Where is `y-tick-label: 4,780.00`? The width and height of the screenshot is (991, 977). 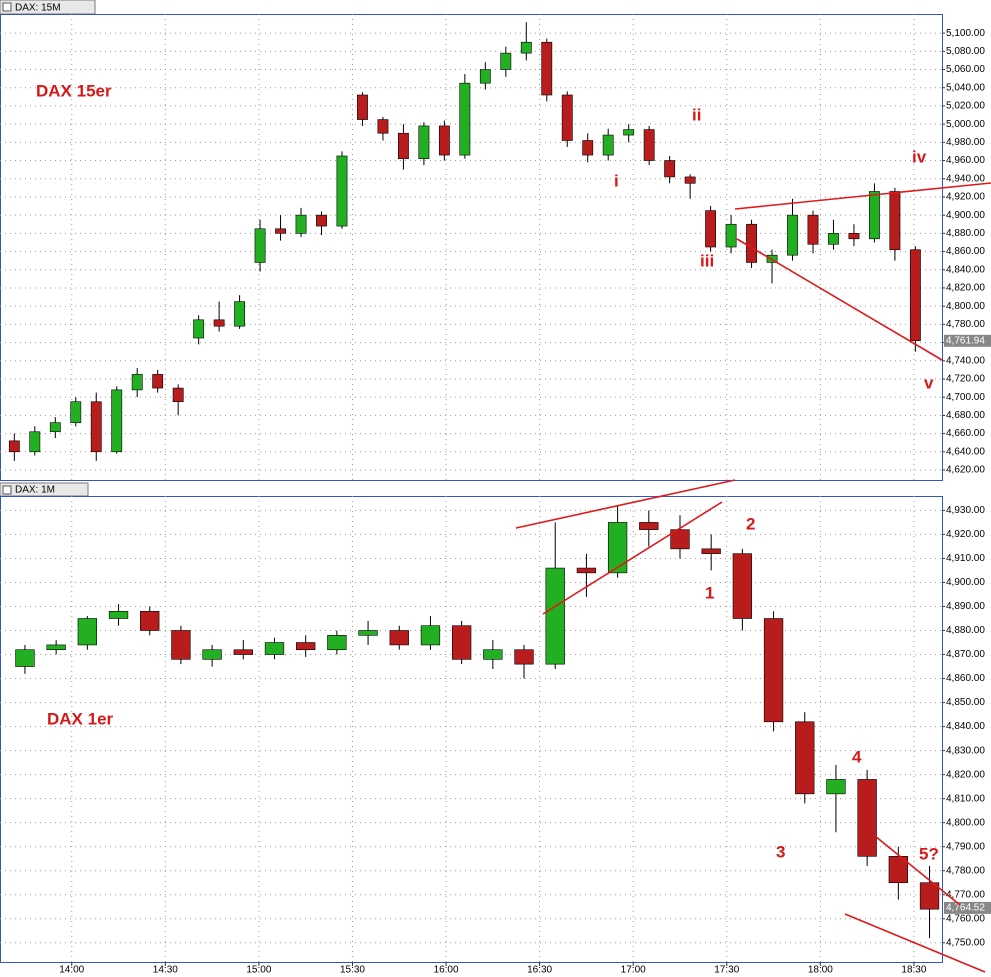
y-tick-label: 4,780.00 is located at coordinates (965, 870).